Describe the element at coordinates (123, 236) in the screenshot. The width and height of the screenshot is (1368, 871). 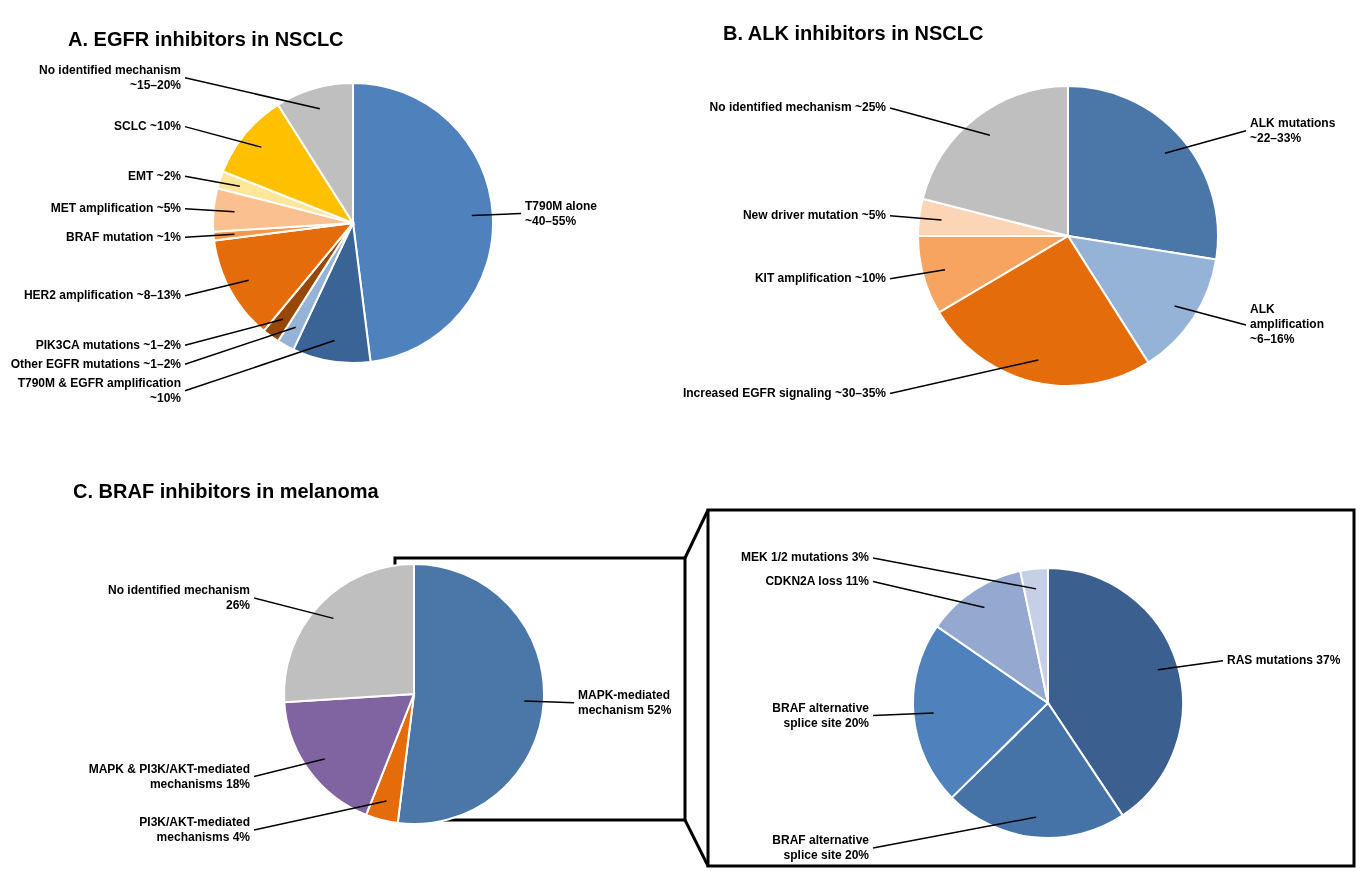
I see `slice-label: BRAF mutation ~1%` at that location.